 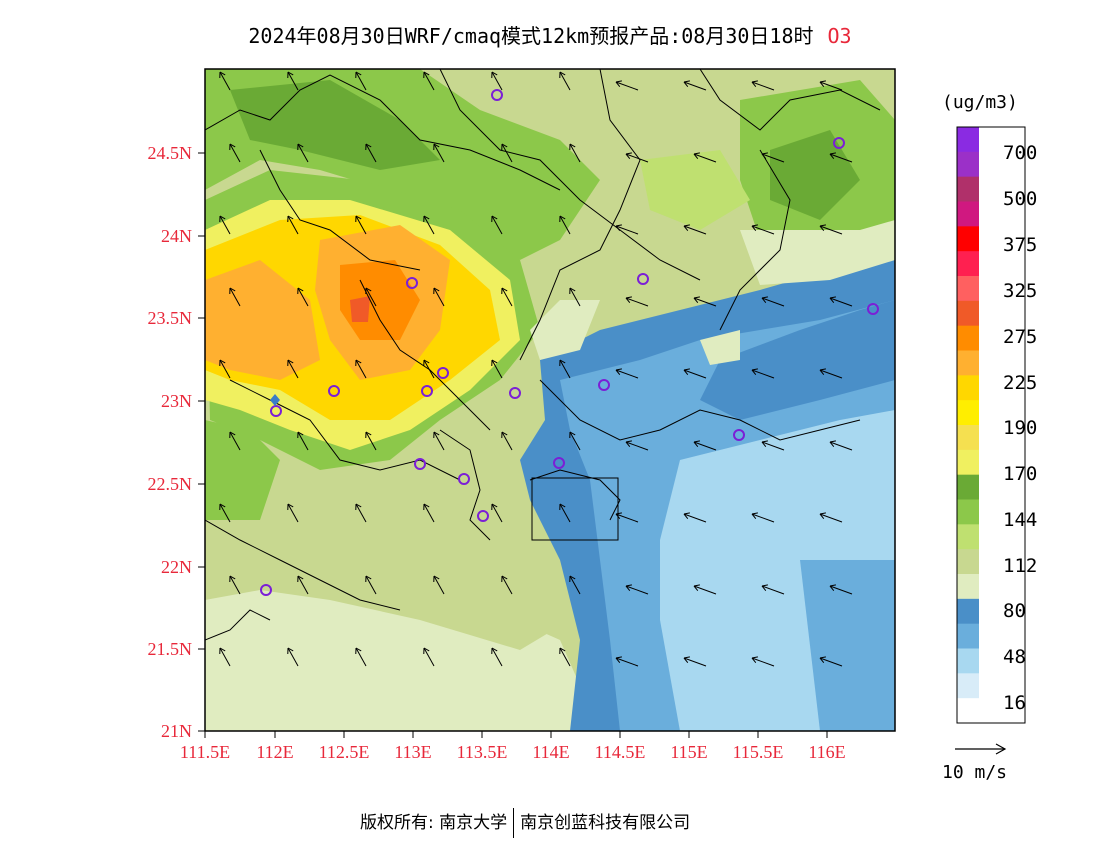 I want to click on lon-label: 115.5E, so click(x=758, y=752).